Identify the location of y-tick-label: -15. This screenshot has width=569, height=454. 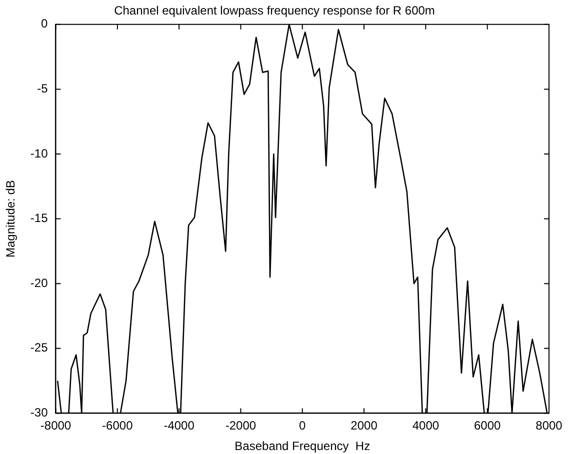
(39, 218).